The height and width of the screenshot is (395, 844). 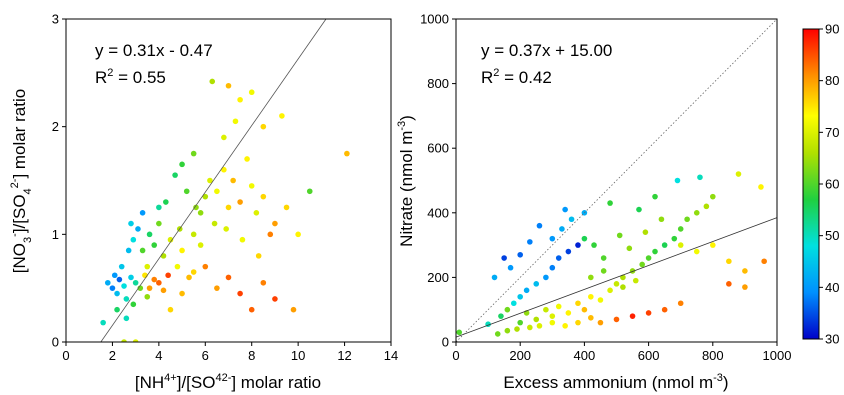 What do you see at coordinates (434, 19) in the screenshot?
I see `y-tick-label: 1000` at bounding box center [434, 19].